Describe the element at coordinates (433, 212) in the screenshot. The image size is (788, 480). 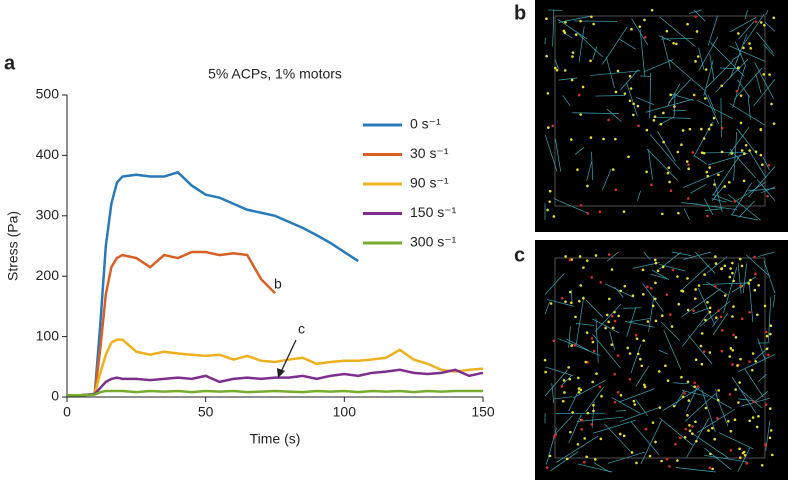
I see `legend-label: 150 s⁻¹` at that location.